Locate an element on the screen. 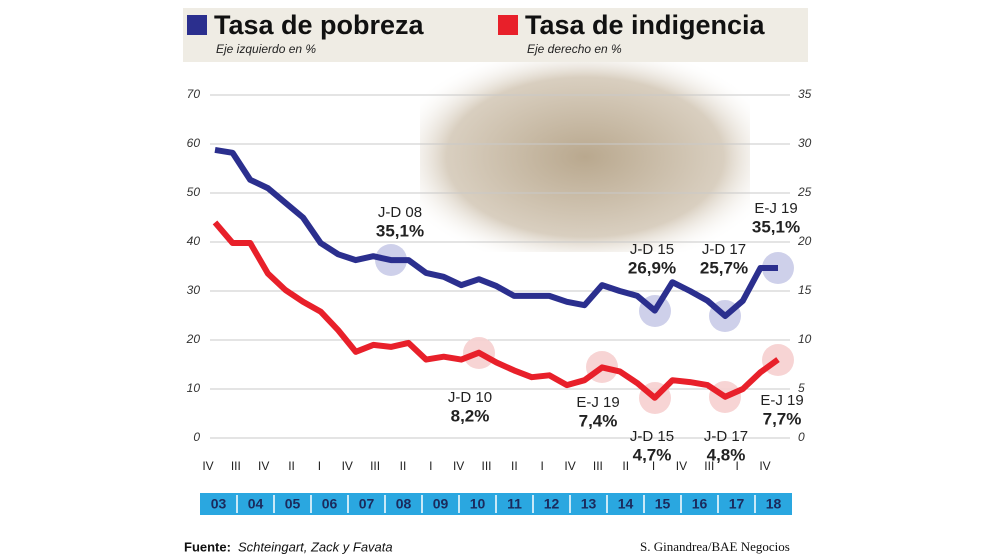  photo is located at coordinates (585, 157).